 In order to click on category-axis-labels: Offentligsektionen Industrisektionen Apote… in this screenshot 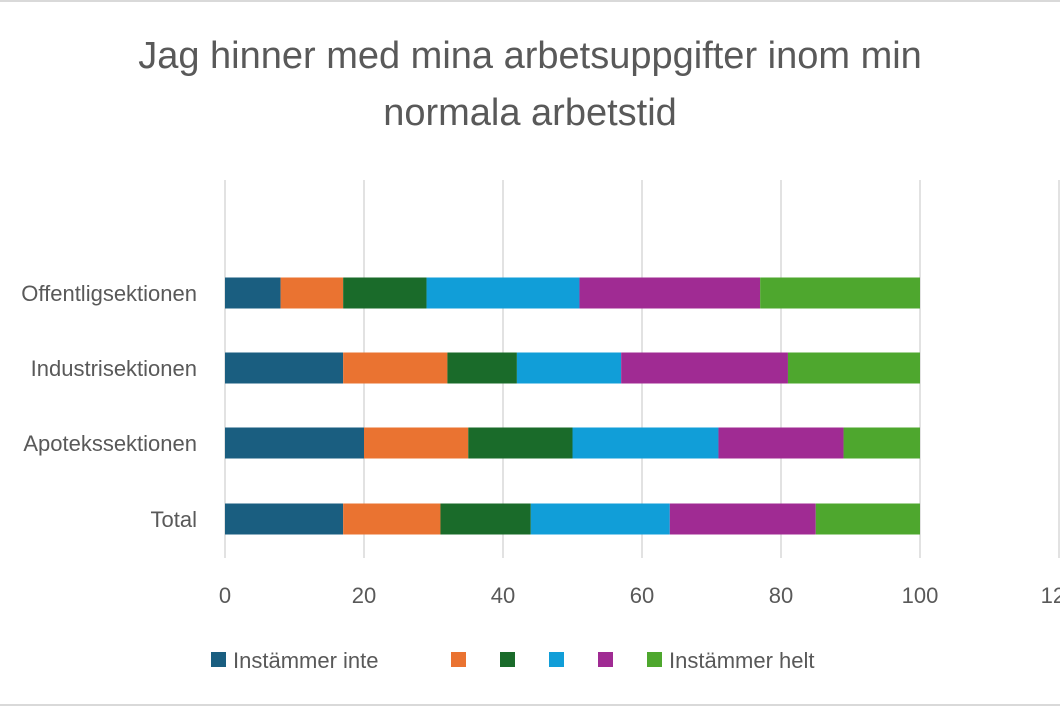, I will do `click(109, 406)`.